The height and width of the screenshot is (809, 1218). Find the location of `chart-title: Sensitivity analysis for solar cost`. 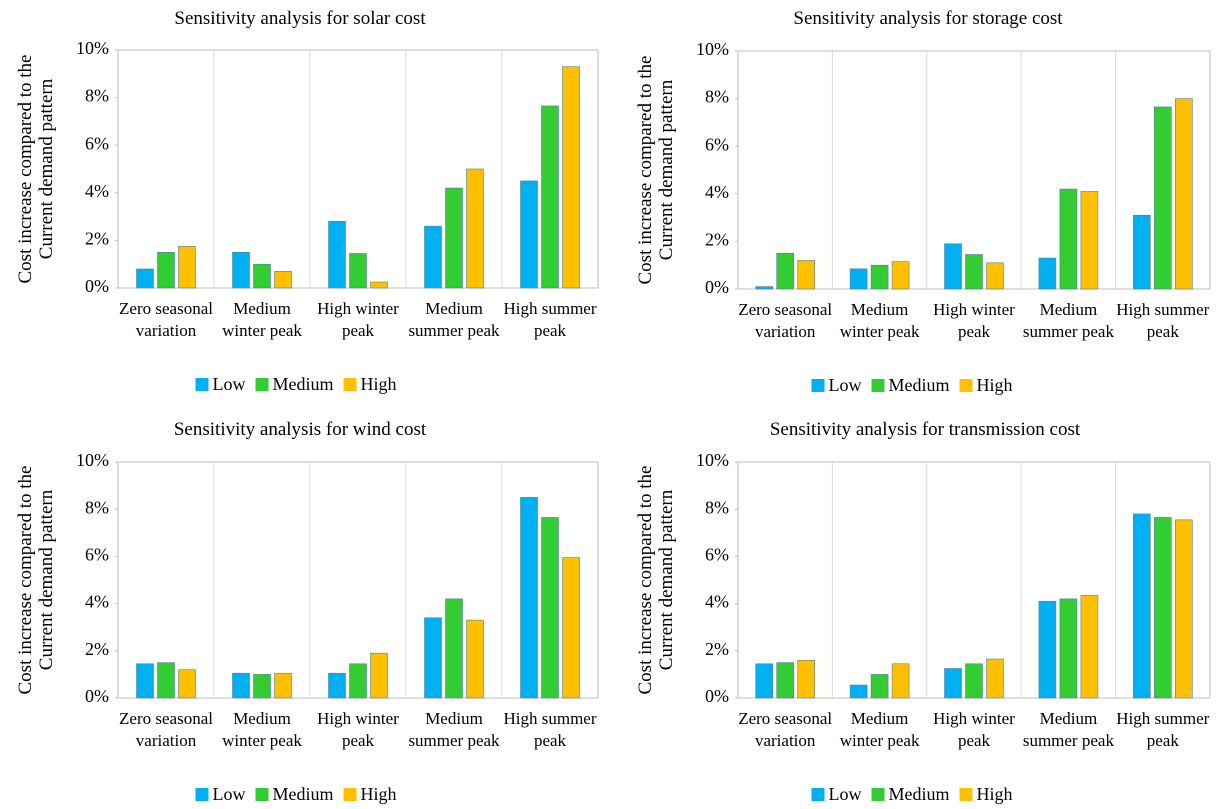

chart-title: Sensitivity analysis for solar cost is located at coordinates (300, 18).